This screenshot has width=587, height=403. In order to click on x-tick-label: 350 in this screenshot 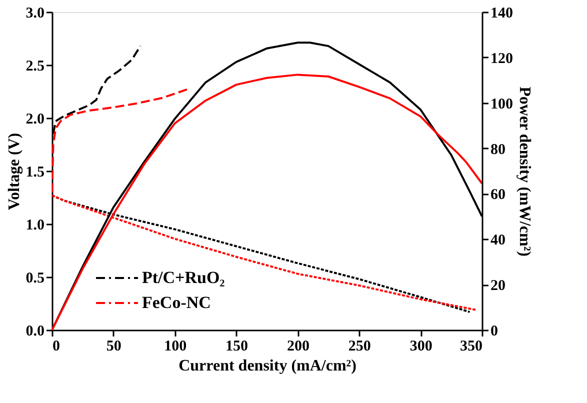, I will do `click(471, 346)`.